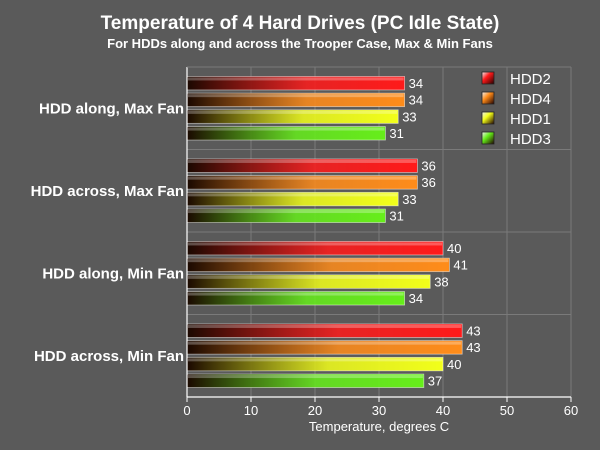  Describe the element at coordinates (530, 139) in the screenshot. I see `legend-label-hdd3: HDD3` at that location.